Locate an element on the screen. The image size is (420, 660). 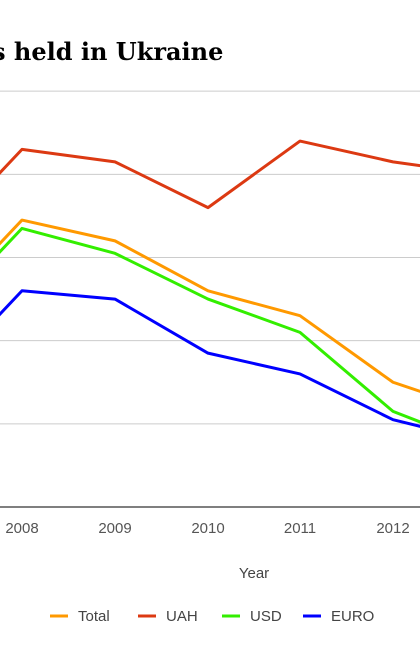
legend-item-euro: EURO is located at coordinates (338, 616).